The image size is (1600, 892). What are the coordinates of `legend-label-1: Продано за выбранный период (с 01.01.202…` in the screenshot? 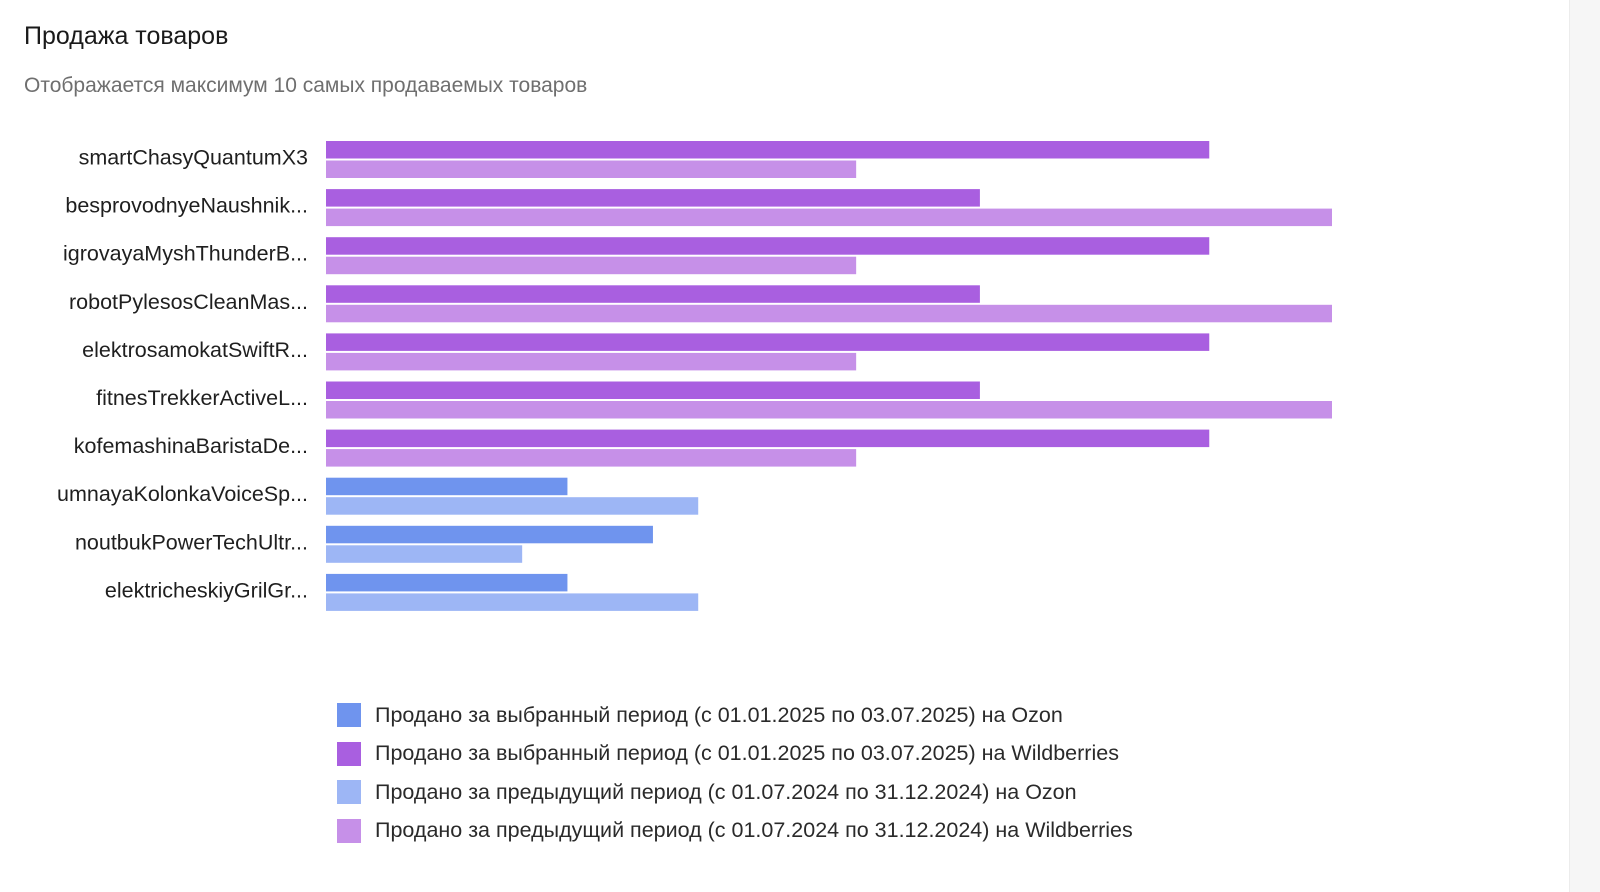 It's located at (747, 753).